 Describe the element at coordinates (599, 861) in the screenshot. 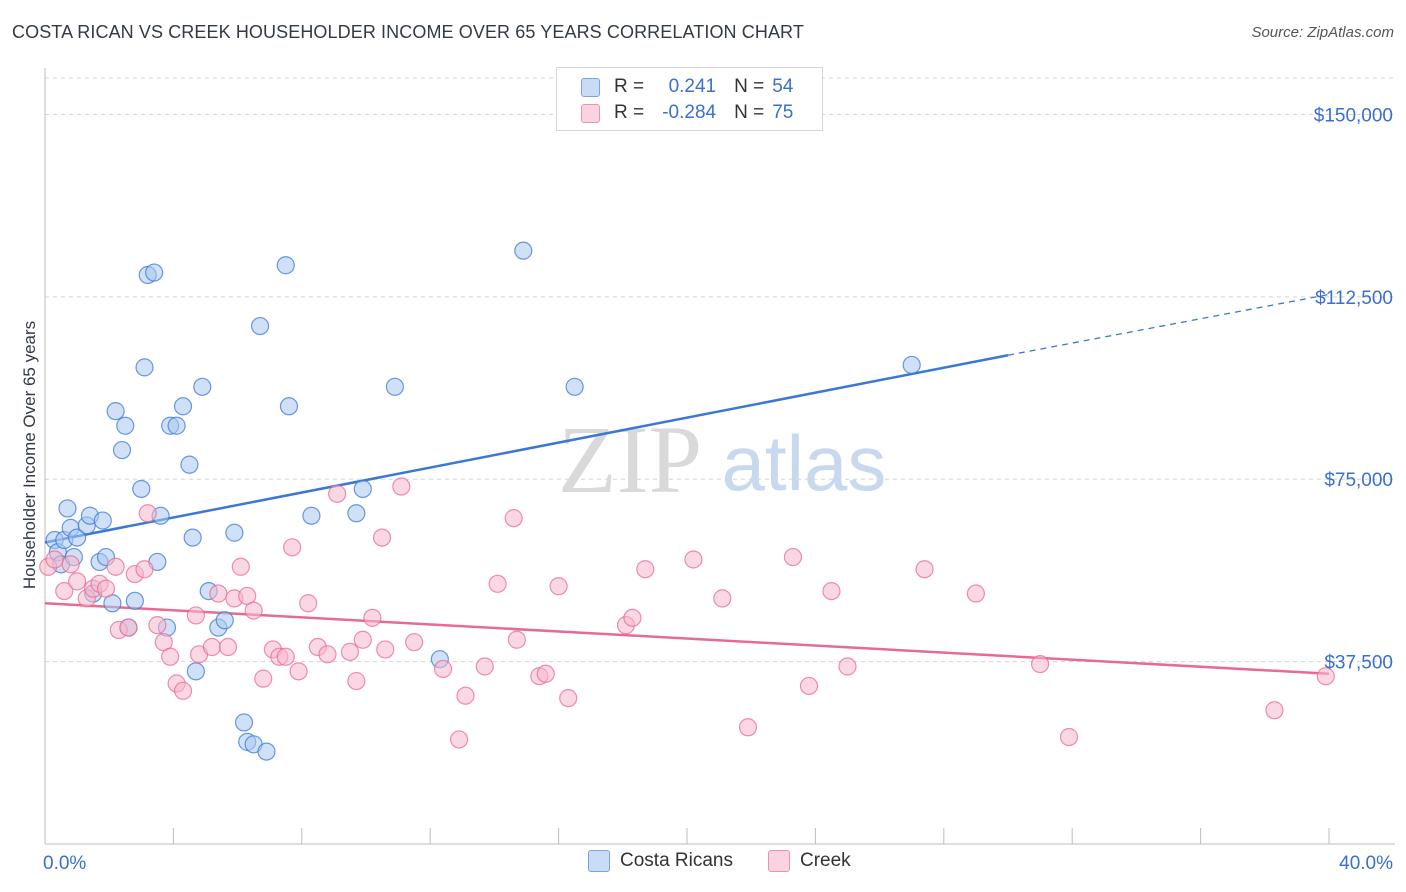

I see `bottom-legend-swatch-costa-ricans` at that location.